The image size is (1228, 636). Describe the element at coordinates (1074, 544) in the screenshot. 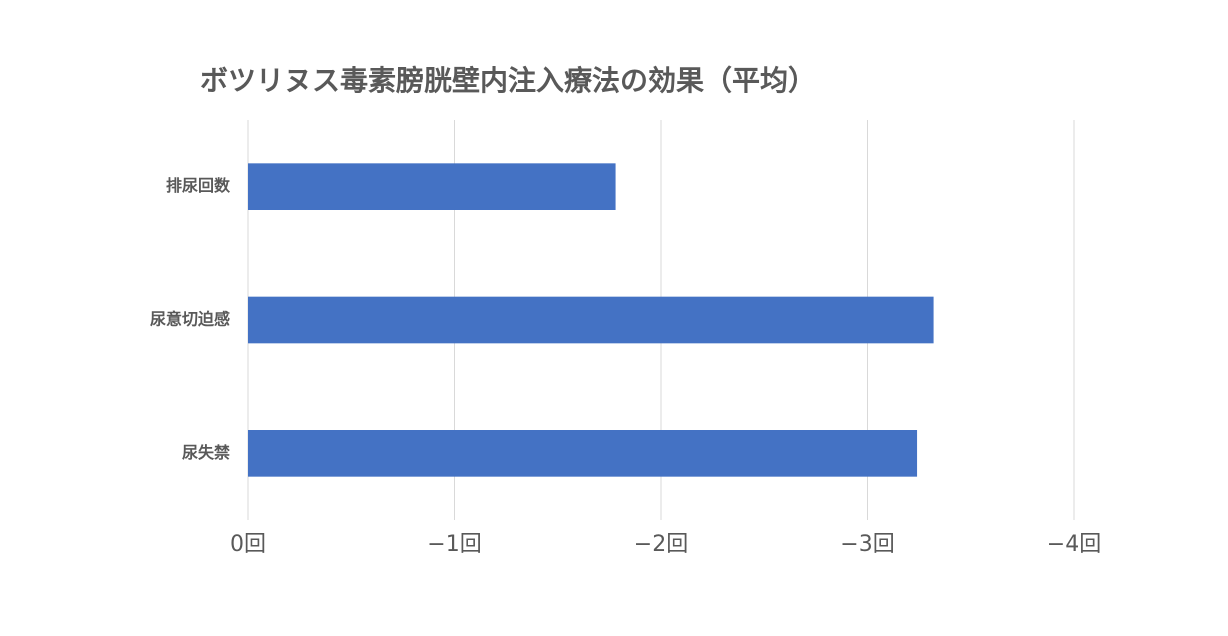

I see `x-tick-label: −4回` at that location.